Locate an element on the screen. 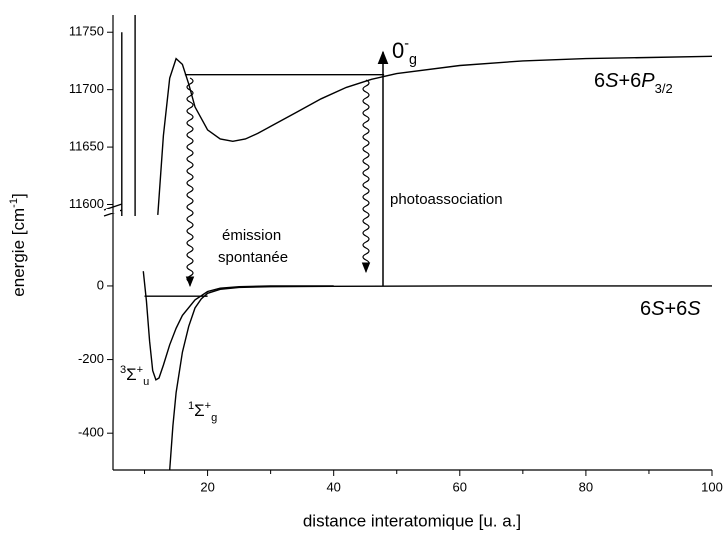 The height and width of the screenshot is (538, 728). annotation: 6S+6S is located at coordinates (670, 309).